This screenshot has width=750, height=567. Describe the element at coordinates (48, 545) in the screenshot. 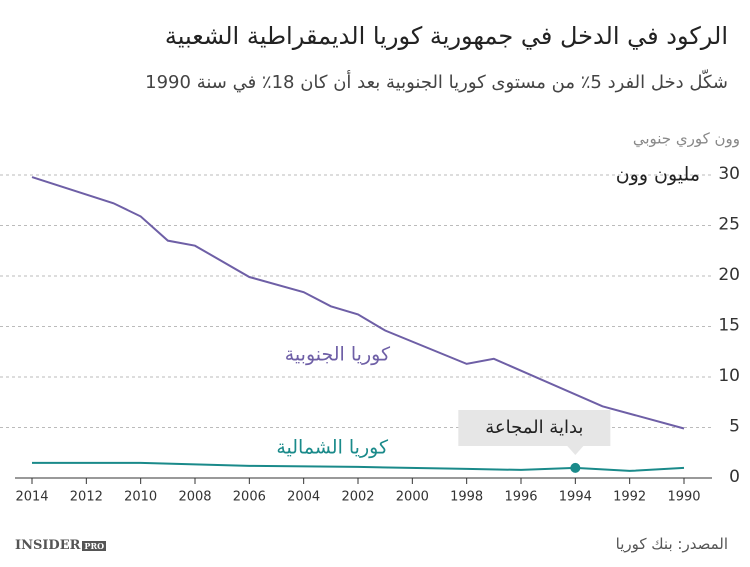

I see `logo-text: INSIDER` at that location.